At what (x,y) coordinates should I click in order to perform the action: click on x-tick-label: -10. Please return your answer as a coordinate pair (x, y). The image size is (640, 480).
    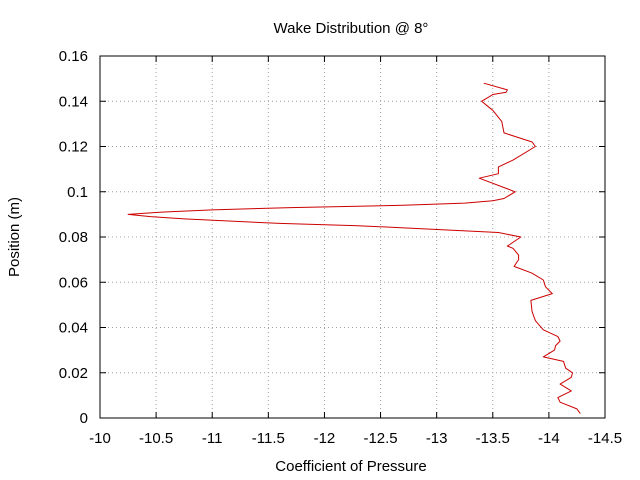
    Looking at the image, I should click on (100, 438).